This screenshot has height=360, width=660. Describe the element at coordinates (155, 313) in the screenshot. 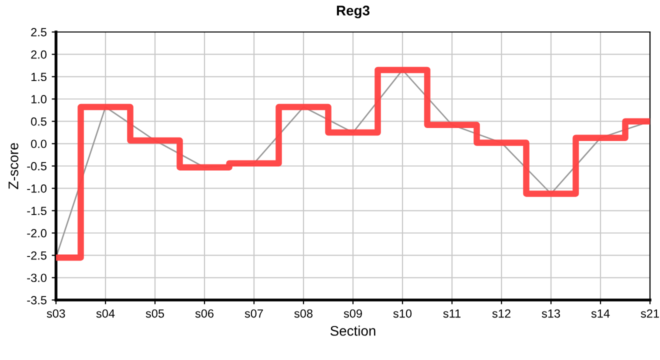

I see `x-tick-label: s05` at that location.